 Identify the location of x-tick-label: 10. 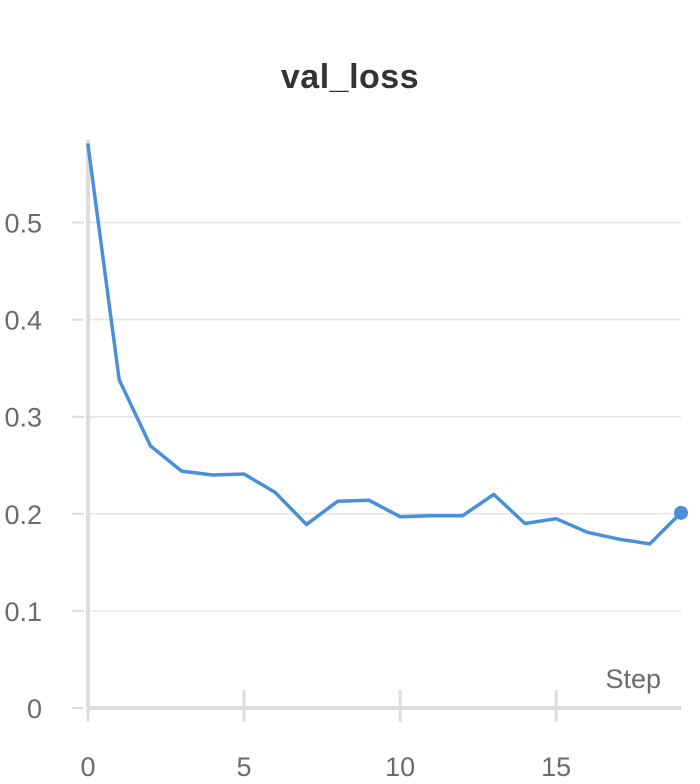
(400, 767).